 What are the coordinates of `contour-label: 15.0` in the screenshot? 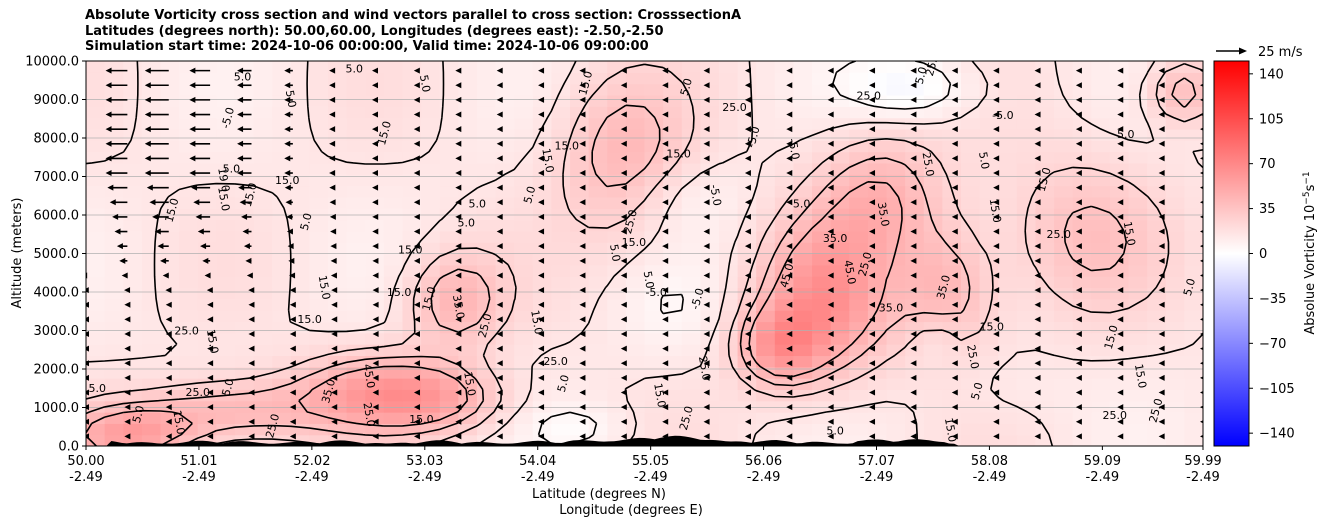 It's located at (634, 242).